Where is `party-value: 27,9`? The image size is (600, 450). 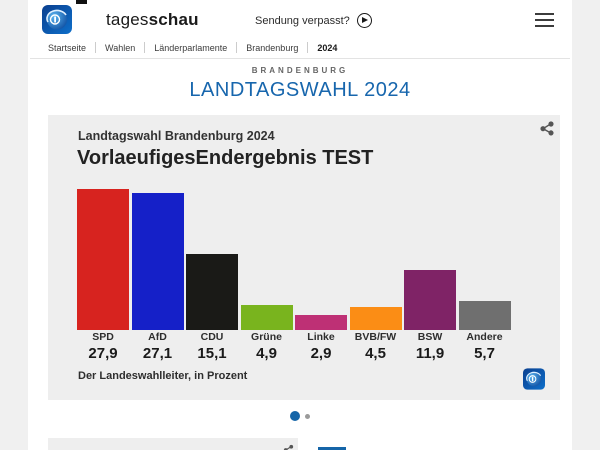
party-value: 27,9 is located at coordinates (103, 353).